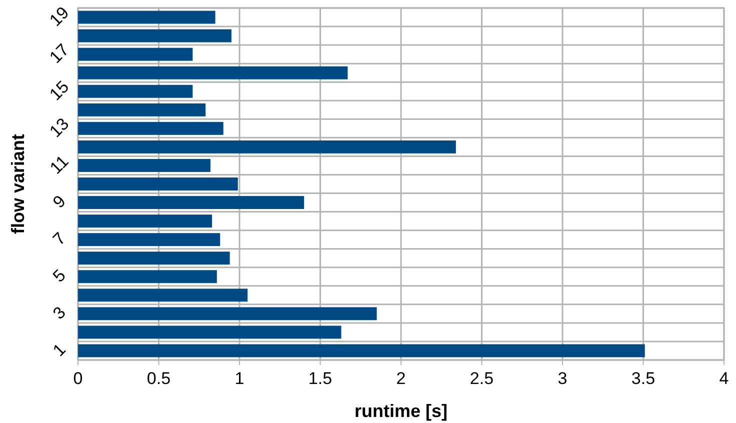  I want to click on x-axis-title: runtime [s], so click(401, 411).